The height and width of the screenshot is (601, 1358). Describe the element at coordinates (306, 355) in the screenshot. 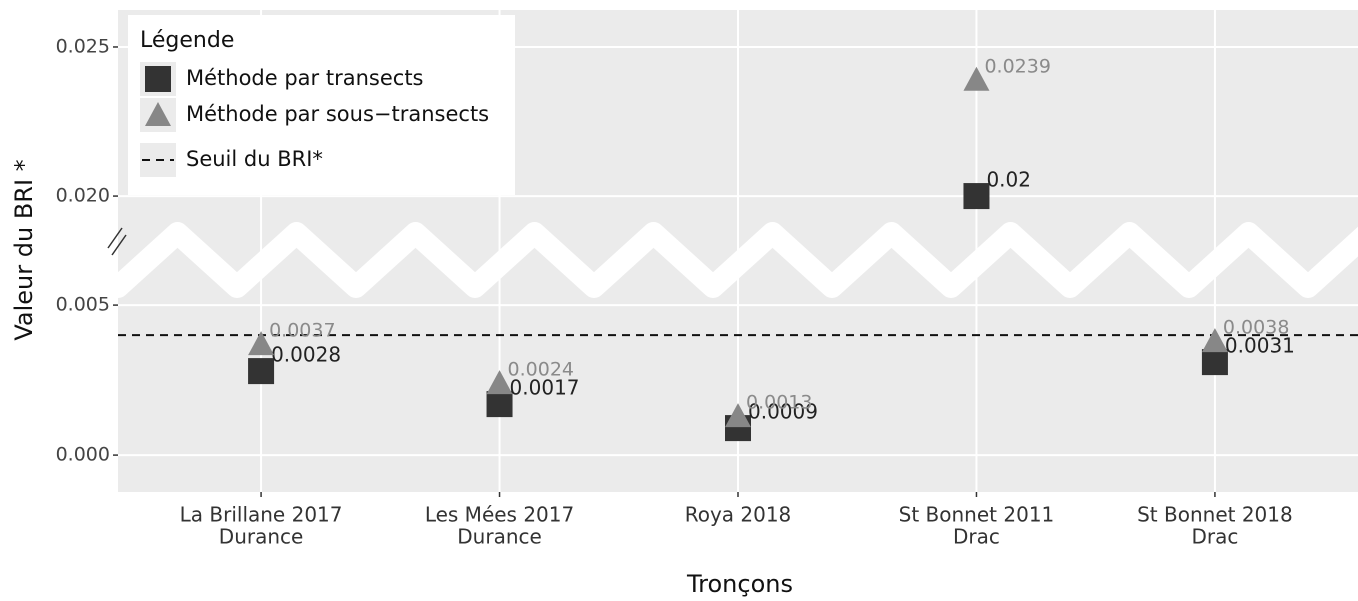

I see `data-label: 0.0028` at that location.